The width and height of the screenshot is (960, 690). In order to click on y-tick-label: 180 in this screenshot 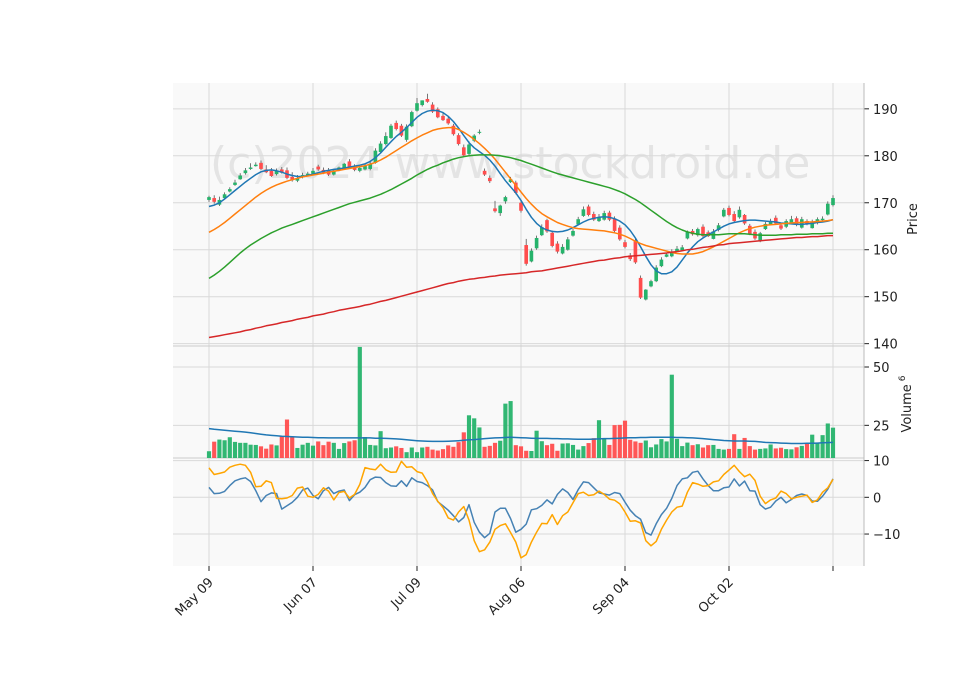, I will do `click(885, 157)`.